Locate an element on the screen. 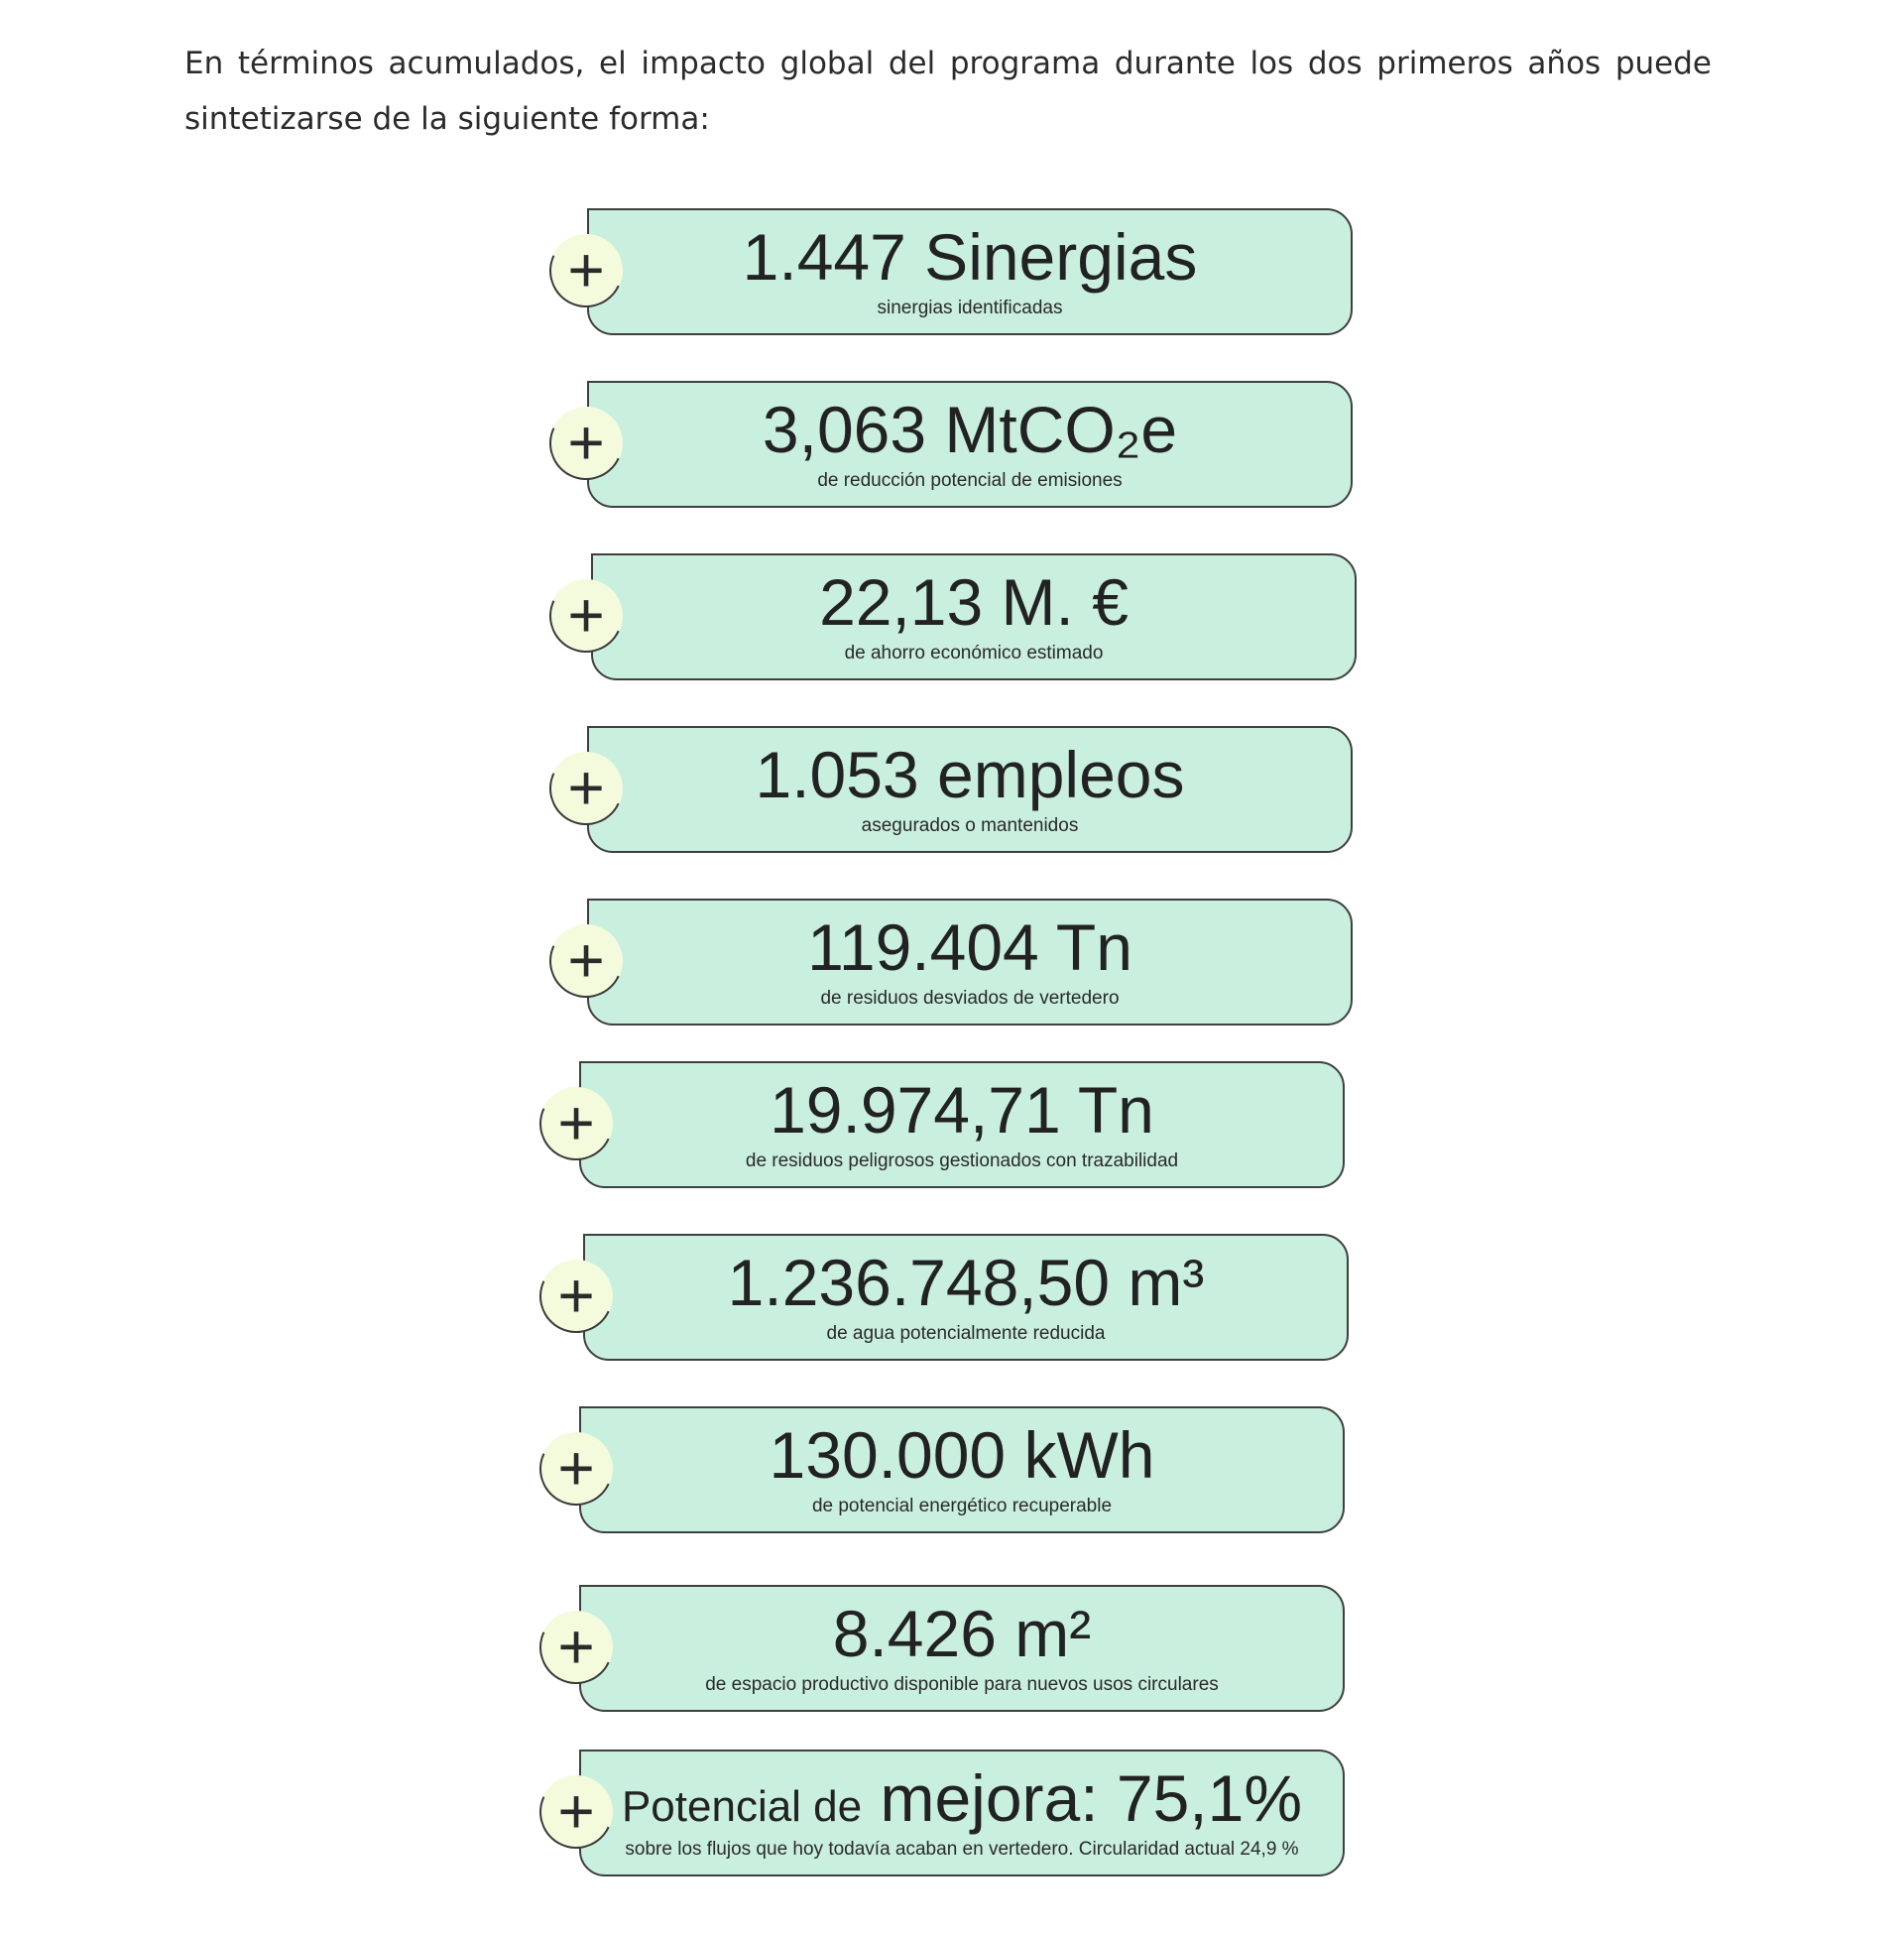 The height and width of the screenshot is (1933, 1904). metric-card-ahorro: 22,13 M. € de ahorro económico estimado is located at coordinates (974, 616).